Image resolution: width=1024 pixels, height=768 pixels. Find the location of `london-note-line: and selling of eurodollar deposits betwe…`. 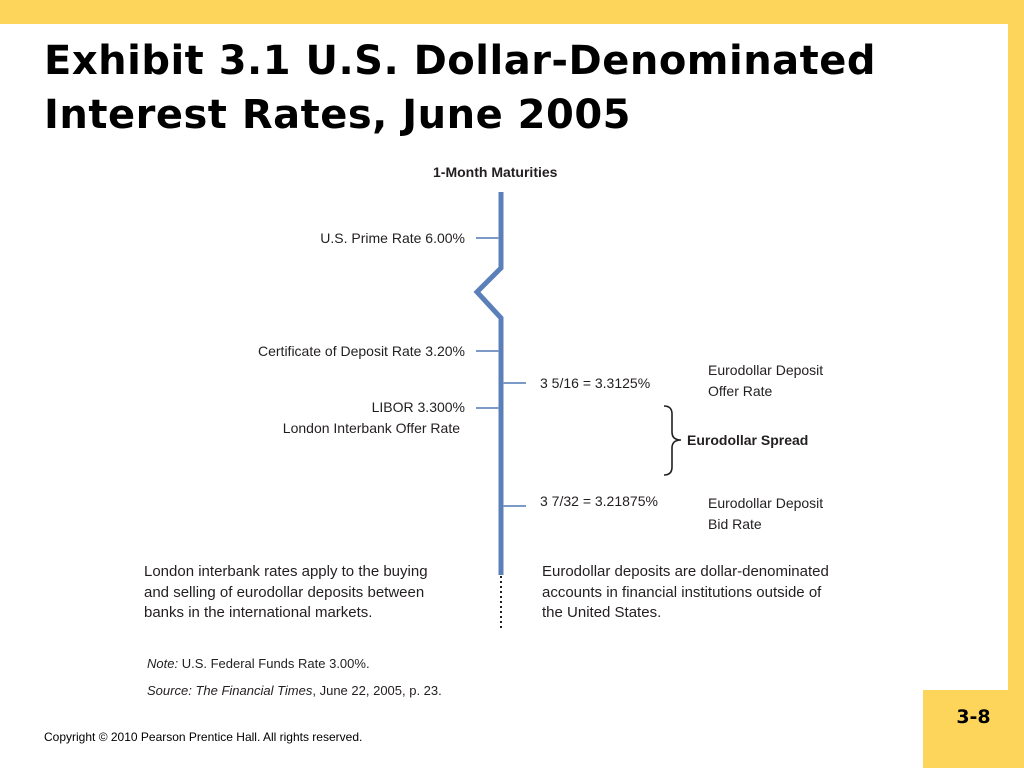

london-note-line: and selling of eurodollar deposits betwe… is located at coordinates (284, 592).